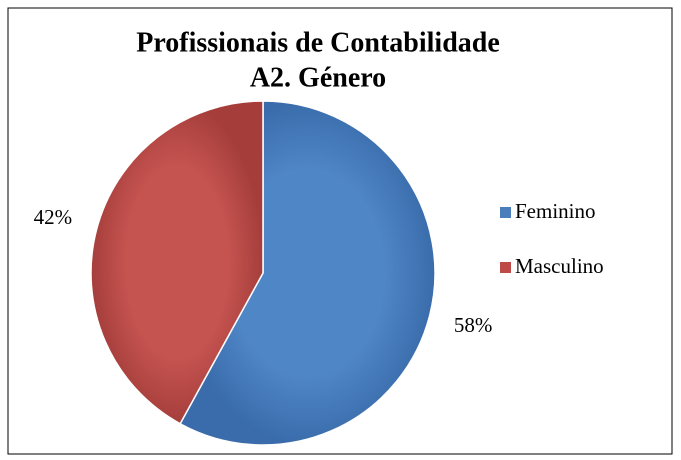 This screenshot has width=681, height=460. What do you see at coordinates (318, 77) in the screenshot?
I see `chart-subtitle: A2. Género` at bounding box center [318, 77].